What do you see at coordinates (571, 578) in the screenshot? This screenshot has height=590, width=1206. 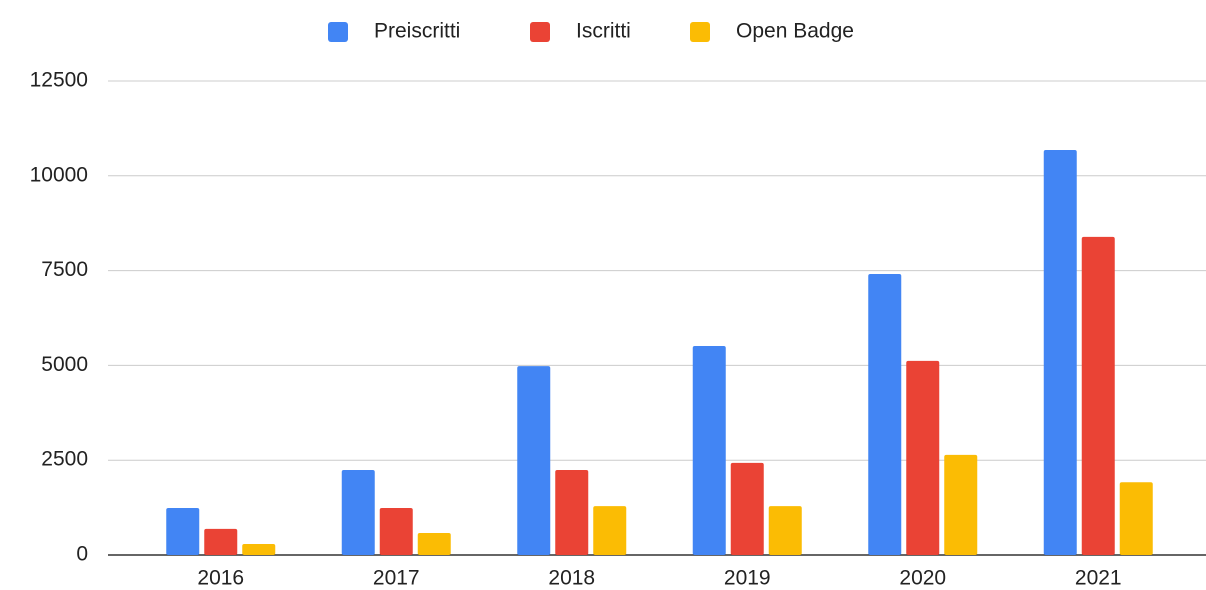 I see `x-tick-label: 2018` at bounding box center [571, 578].